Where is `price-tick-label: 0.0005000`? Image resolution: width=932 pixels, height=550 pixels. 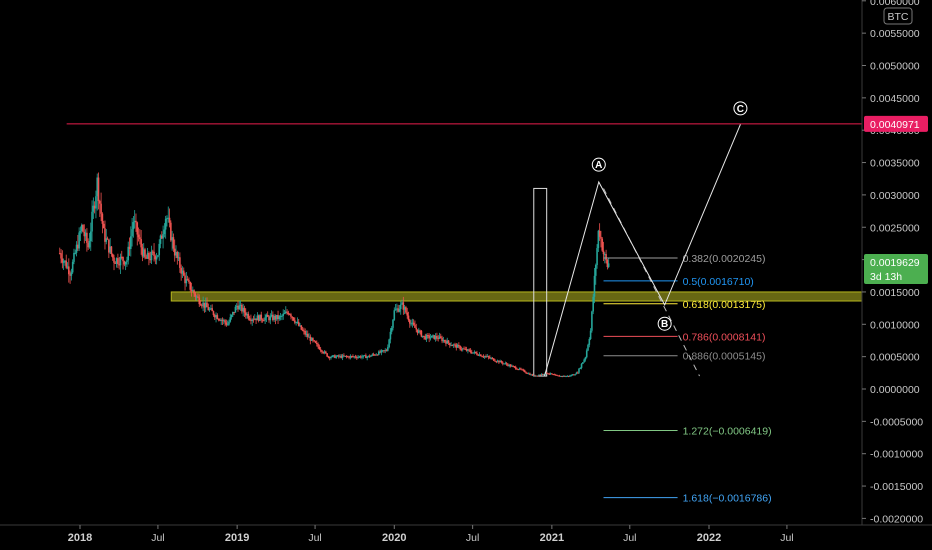
price-tick-label: 0.0005000 is located at coordinates (895, 358).